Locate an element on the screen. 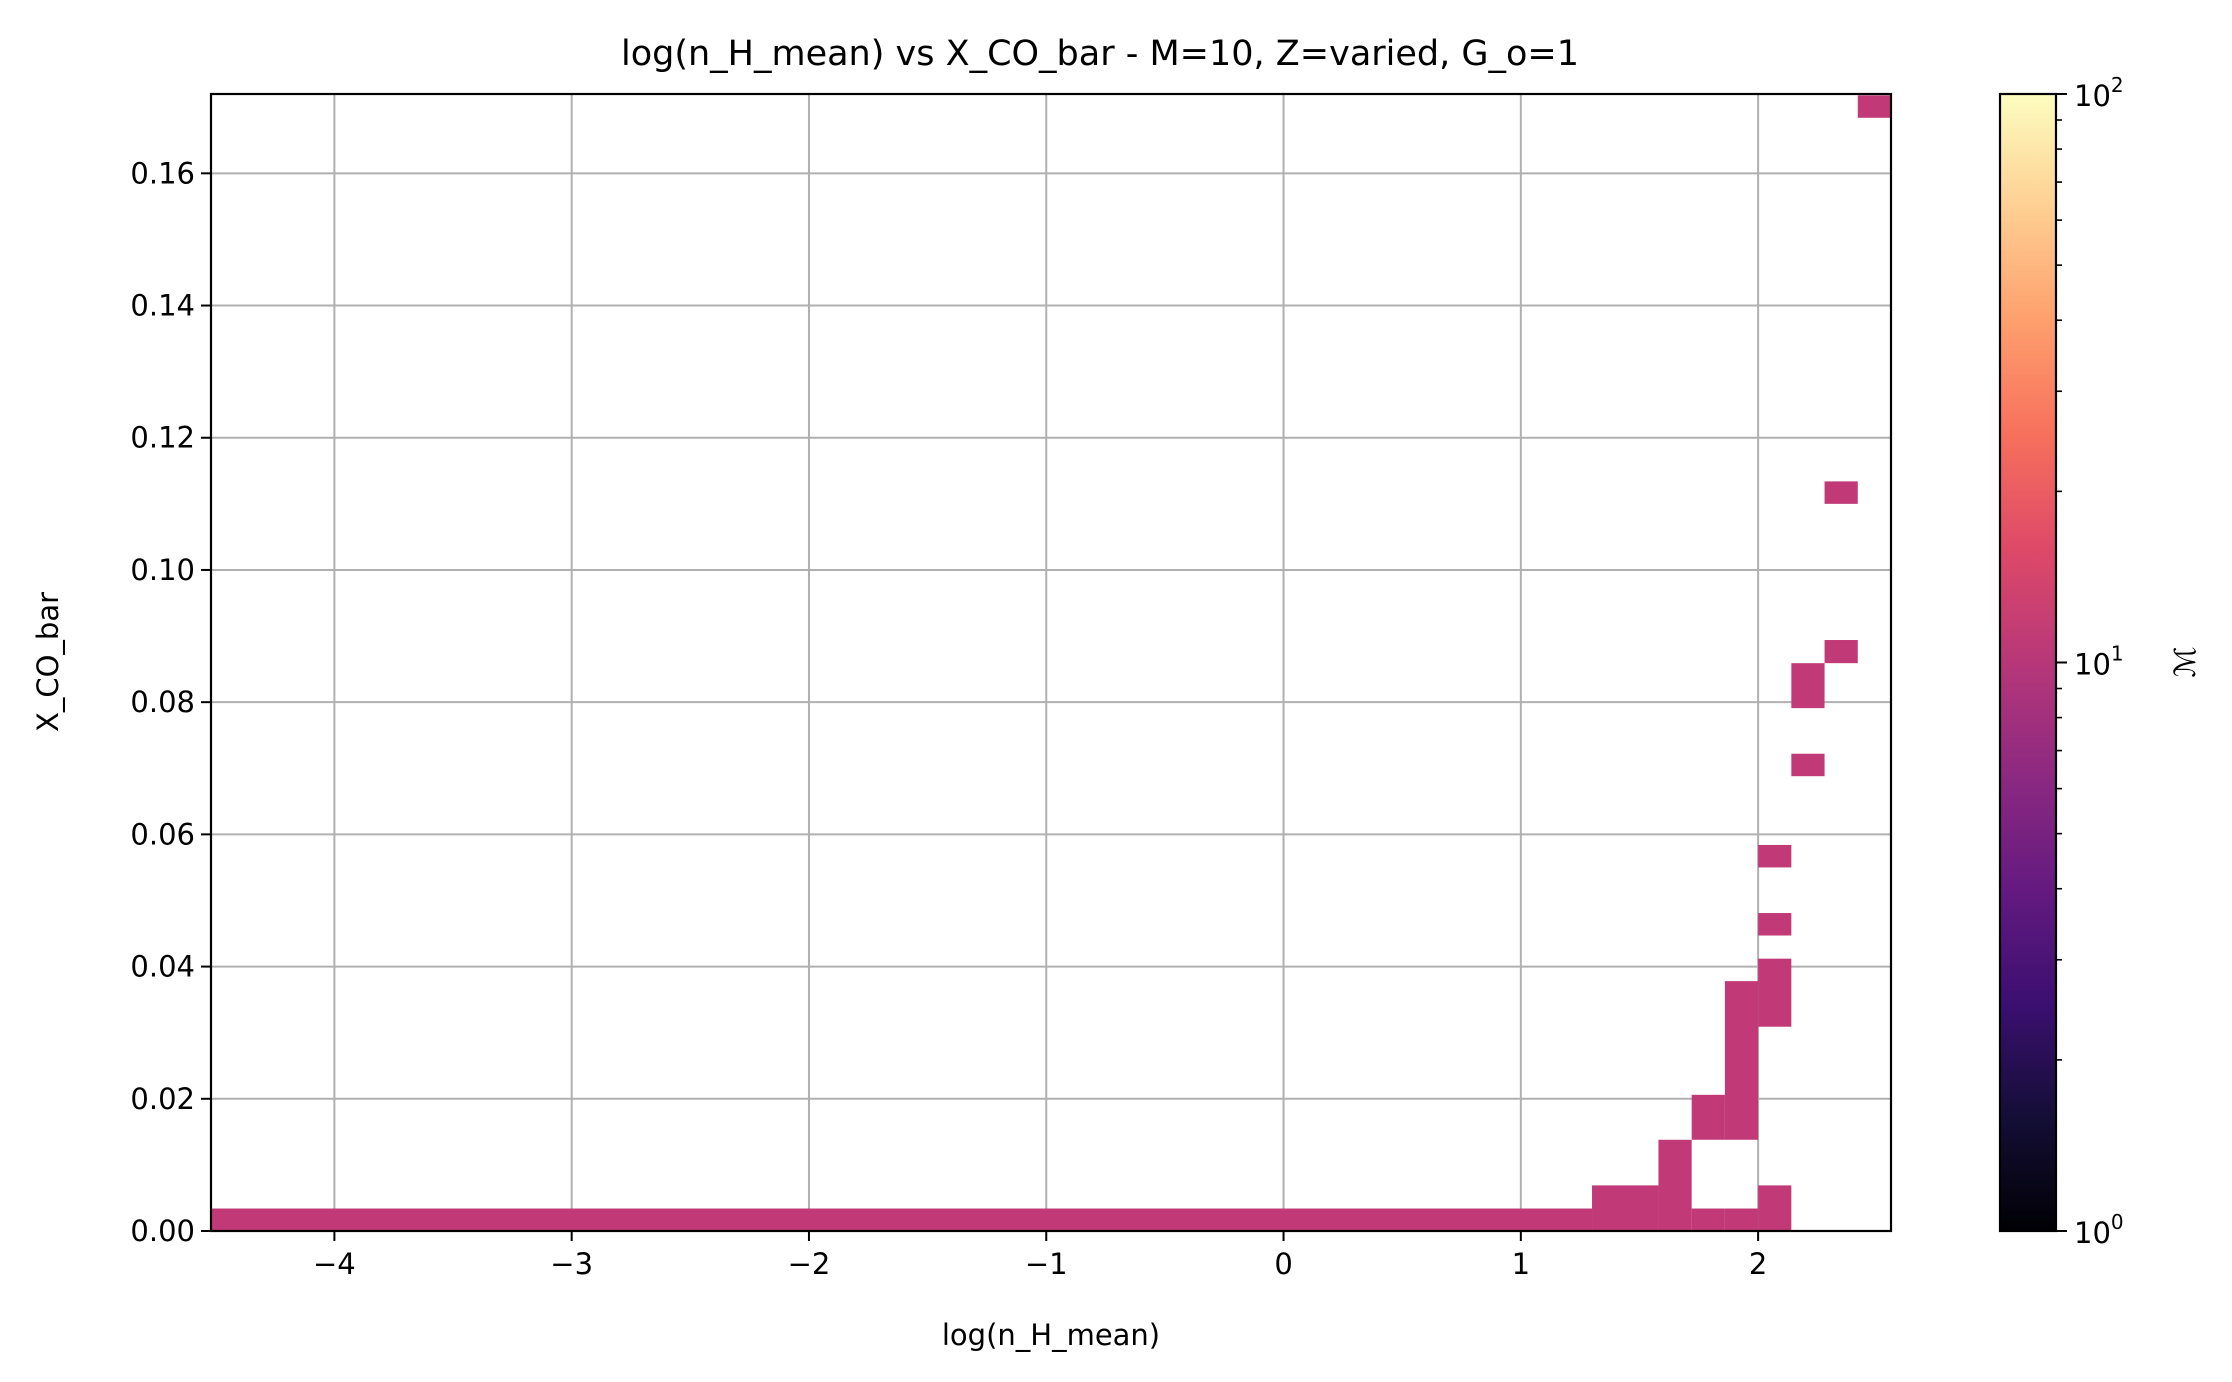  x-tick-label-3: −1 is located at coordinates (1046, 1264).